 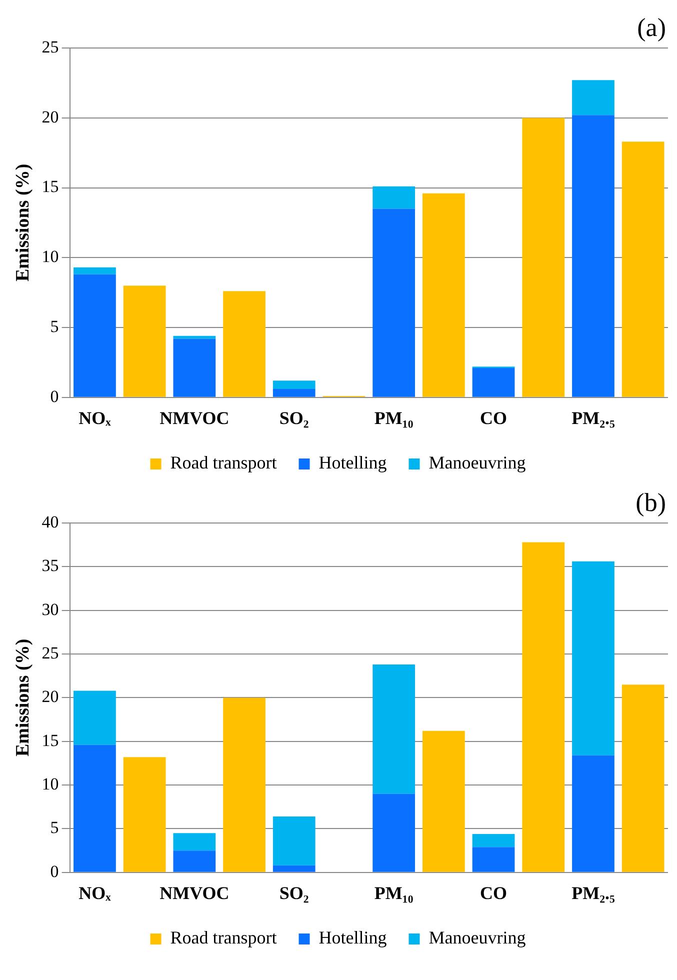 I want to click on y-tick-label: 35, so click(x=50, y=566).